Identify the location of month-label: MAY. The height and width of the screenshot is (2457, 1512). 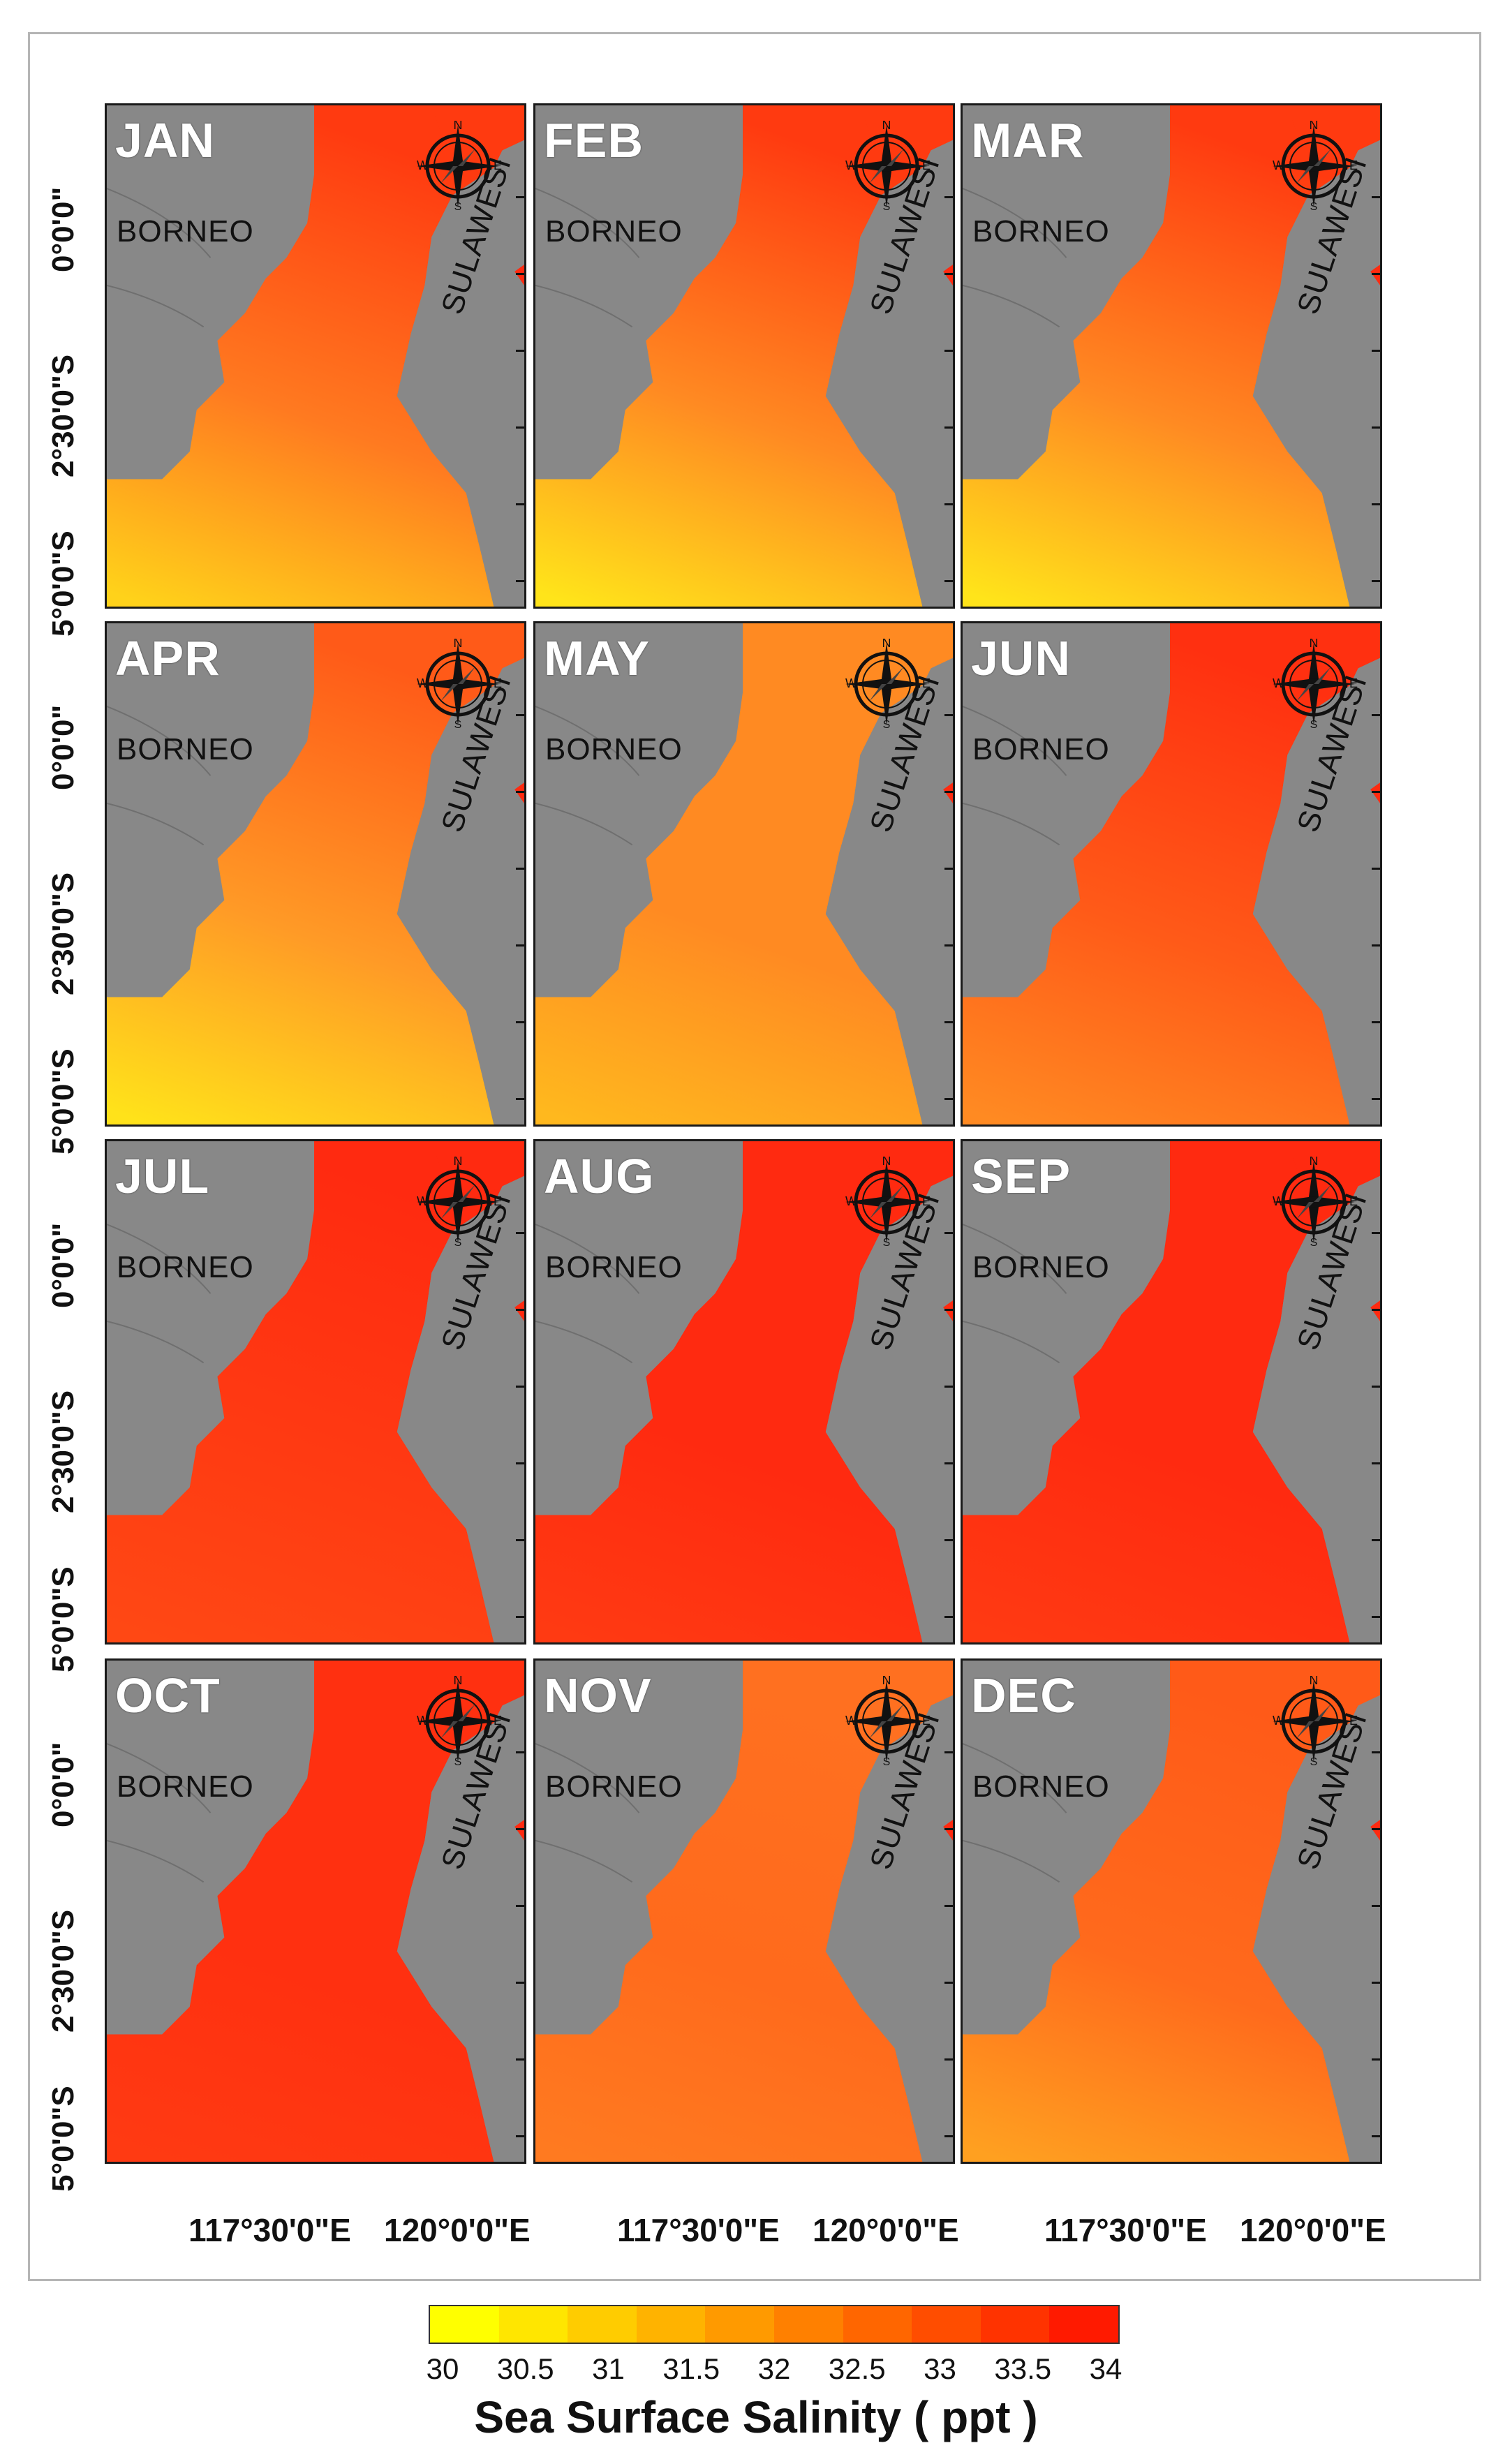
(597, 658).